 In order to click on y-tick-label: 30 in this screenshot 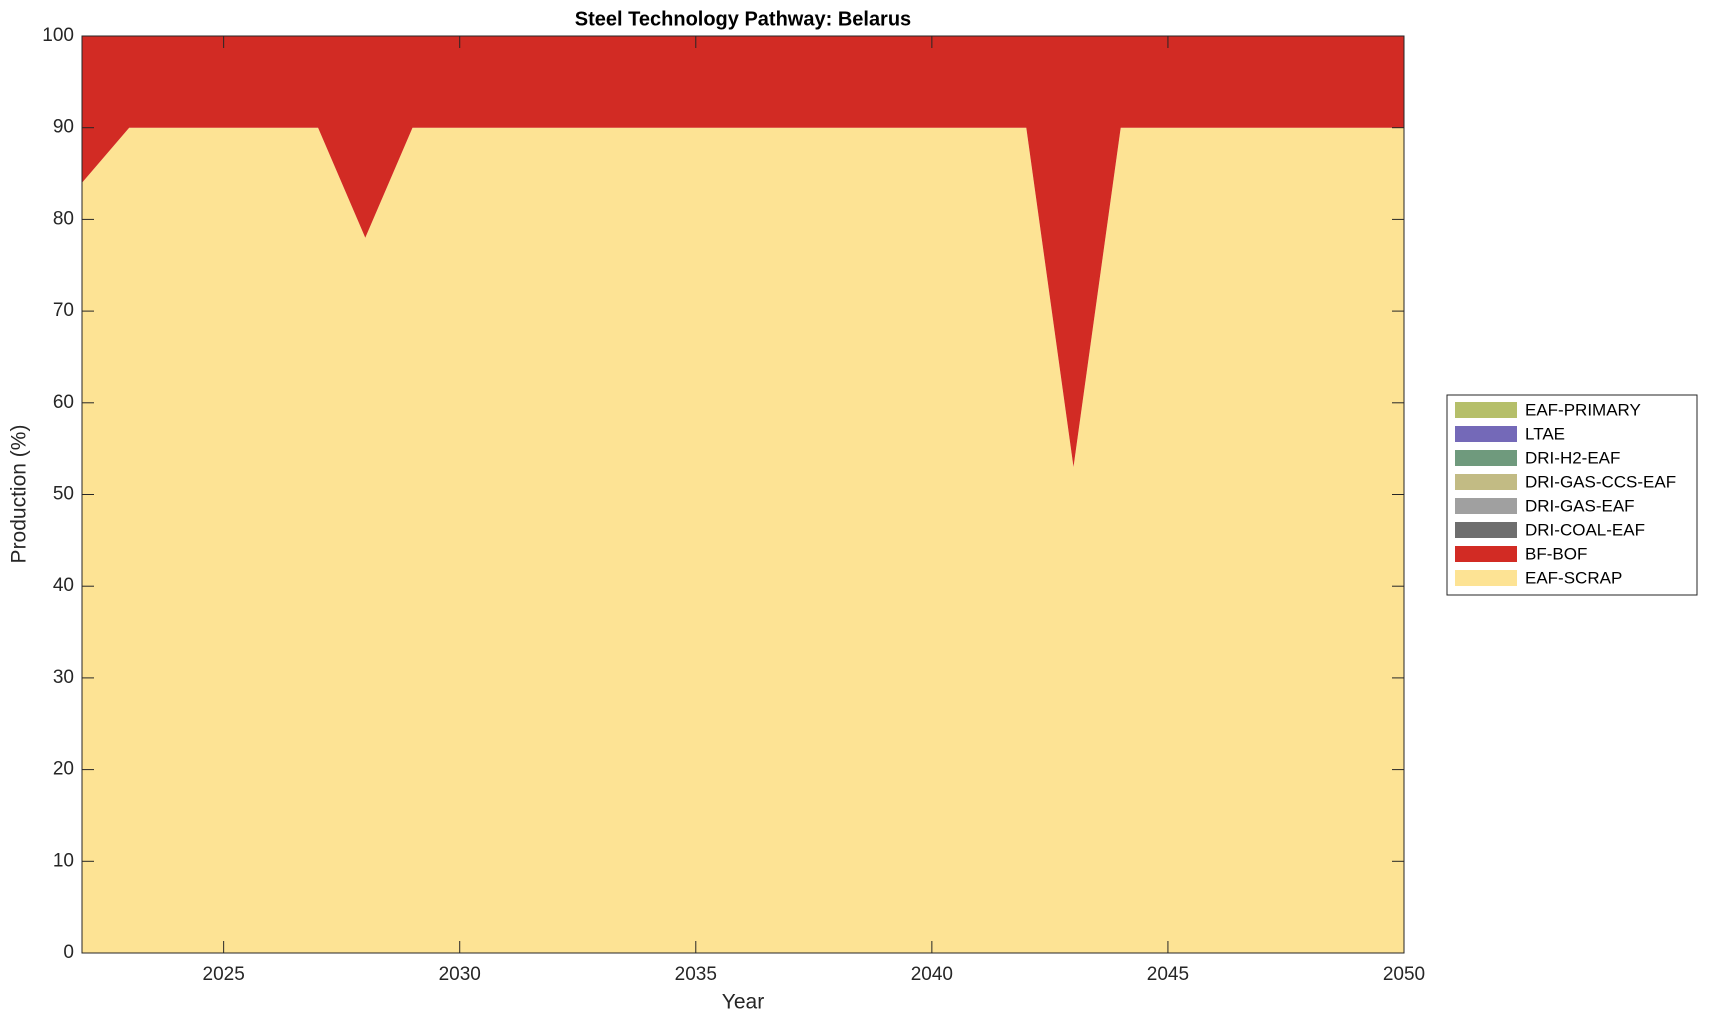, I will do `click(63, 677)`.